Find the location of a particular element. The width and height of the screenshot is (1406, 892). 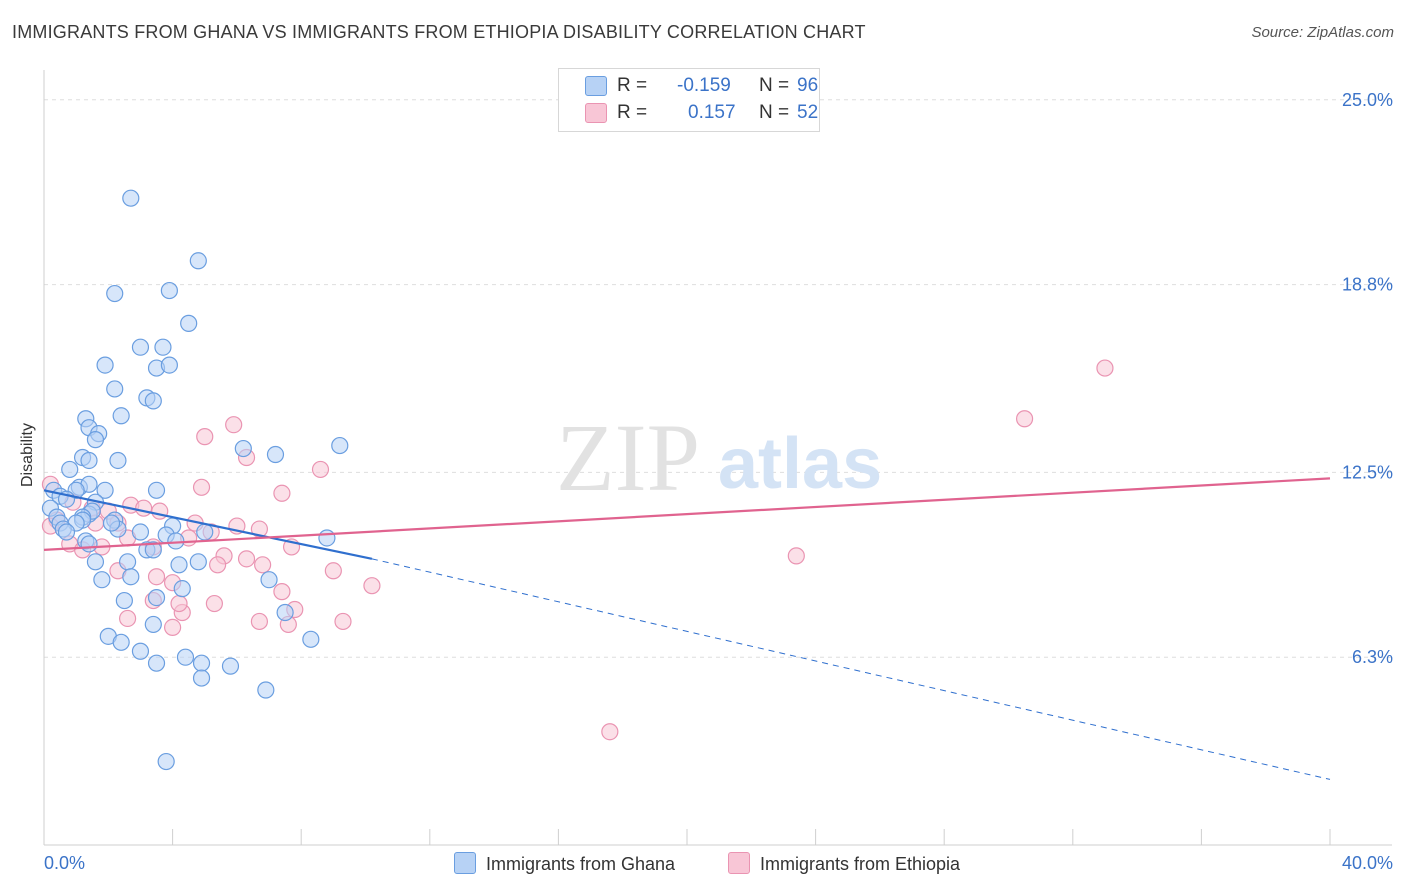

ghana-trend-line is located at coordinates (208, 524).